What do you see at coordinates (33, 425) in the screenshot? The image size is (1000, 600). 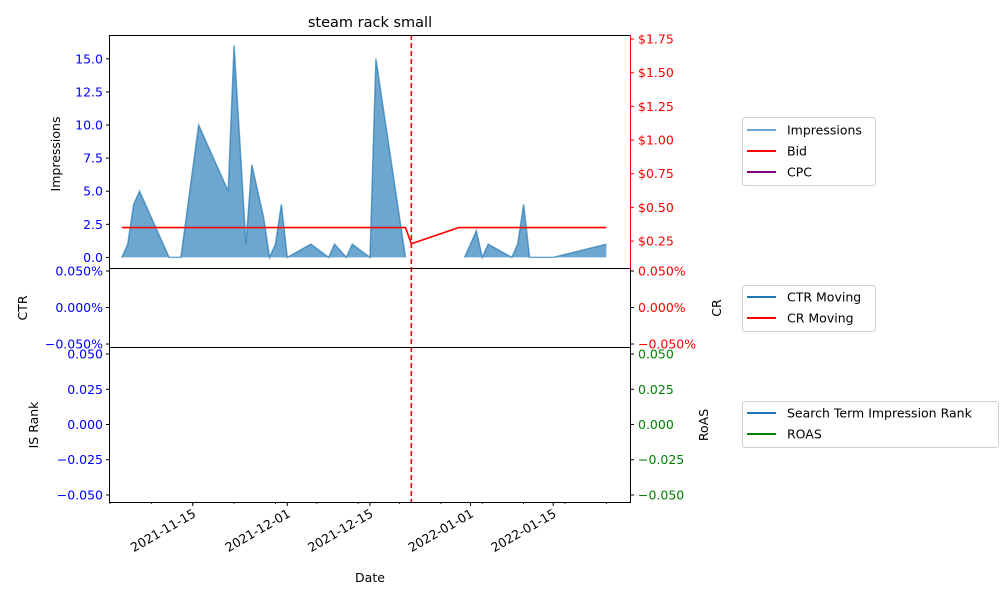 I see `is-rank-axis-label: IS Rank` at bounding box center [33, 425].